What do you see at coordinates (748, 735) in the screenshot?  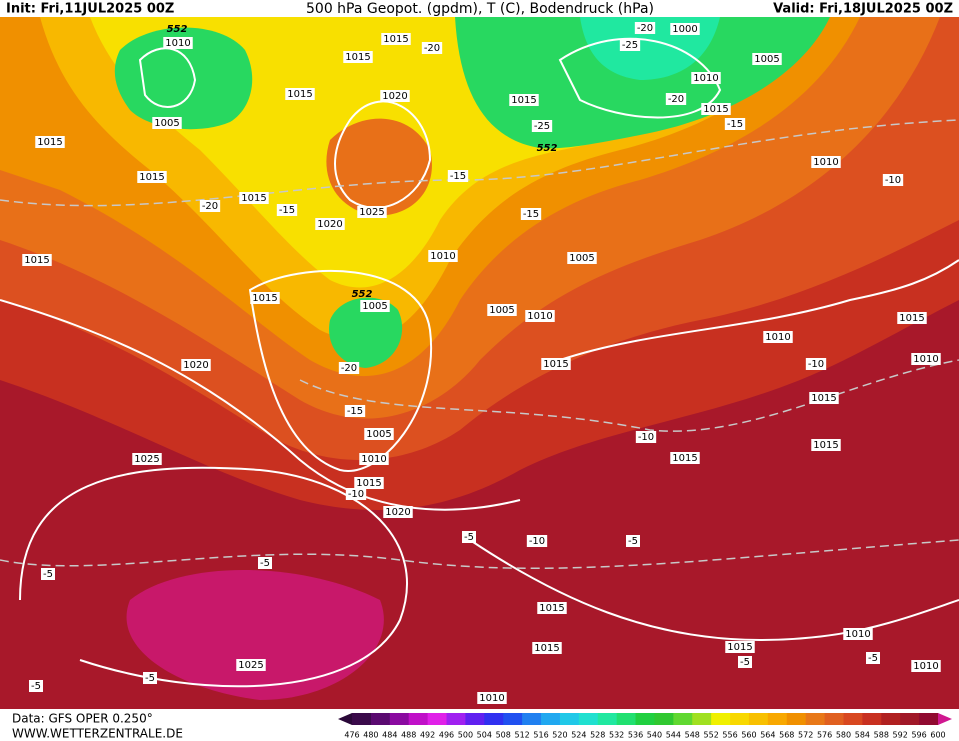 I see `colorbar-label: 560` at bounding box center [748, 735].